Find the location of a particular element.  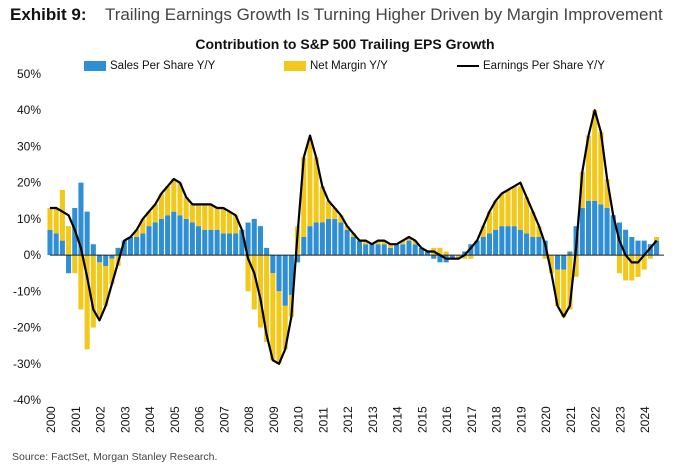

x-tick-label: 2011 is located at coordinates (323, 420).